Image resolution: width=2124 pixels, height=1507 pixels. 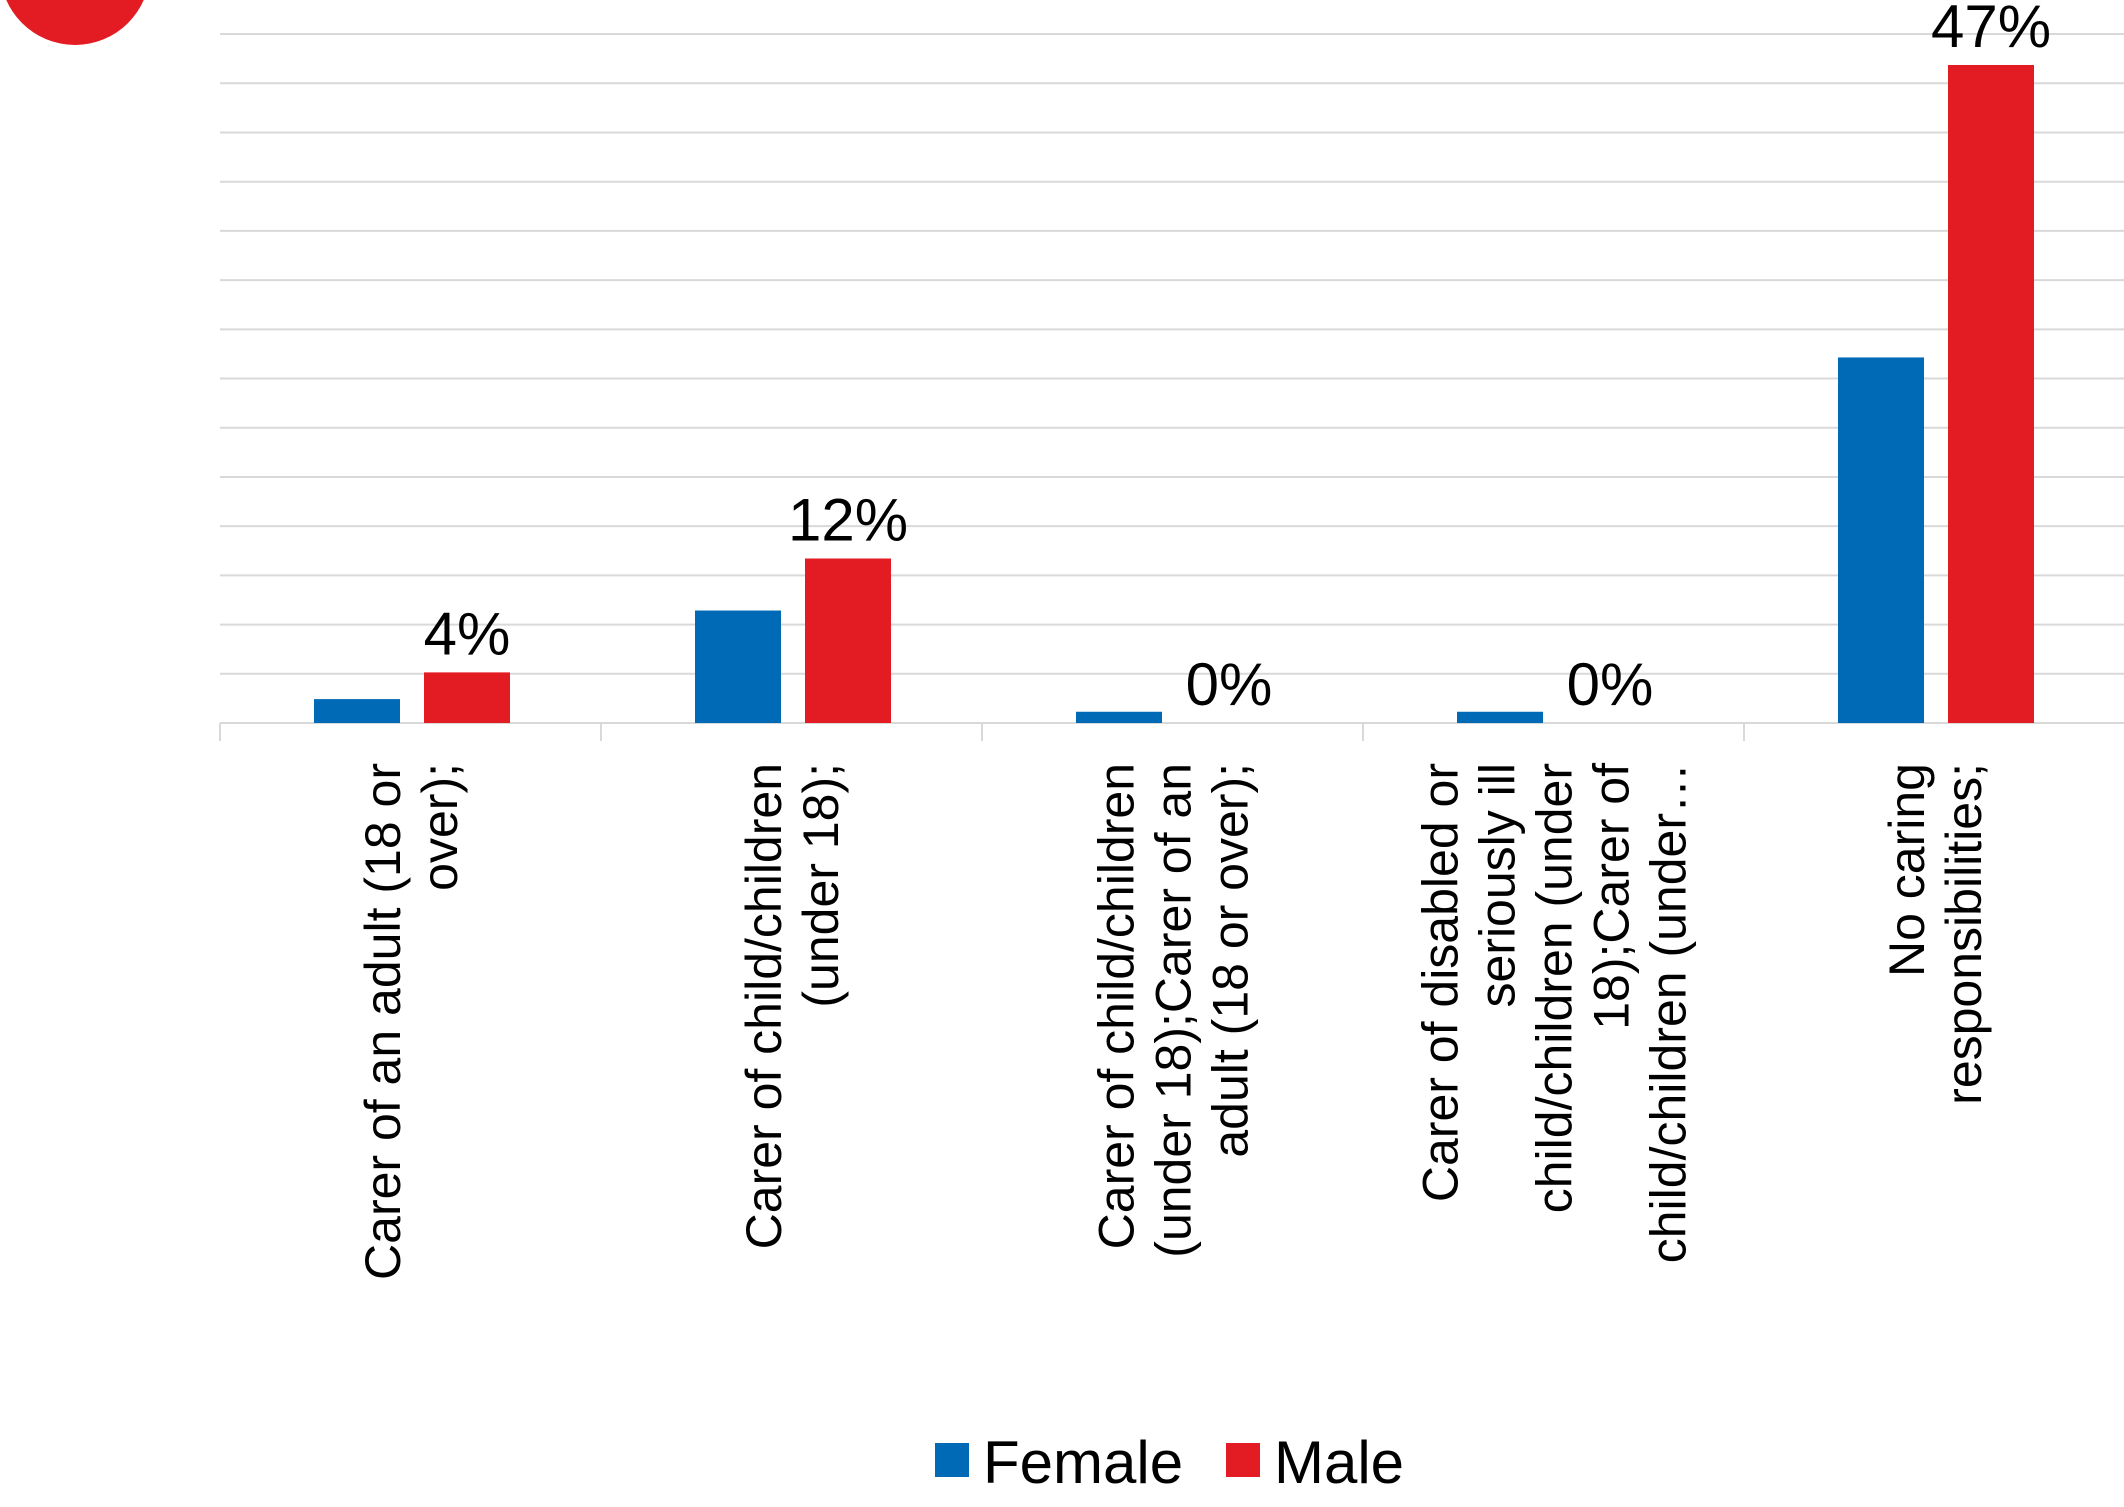 I want to click on x-axis-label-line: No caring, so click(x=1907, y=870).